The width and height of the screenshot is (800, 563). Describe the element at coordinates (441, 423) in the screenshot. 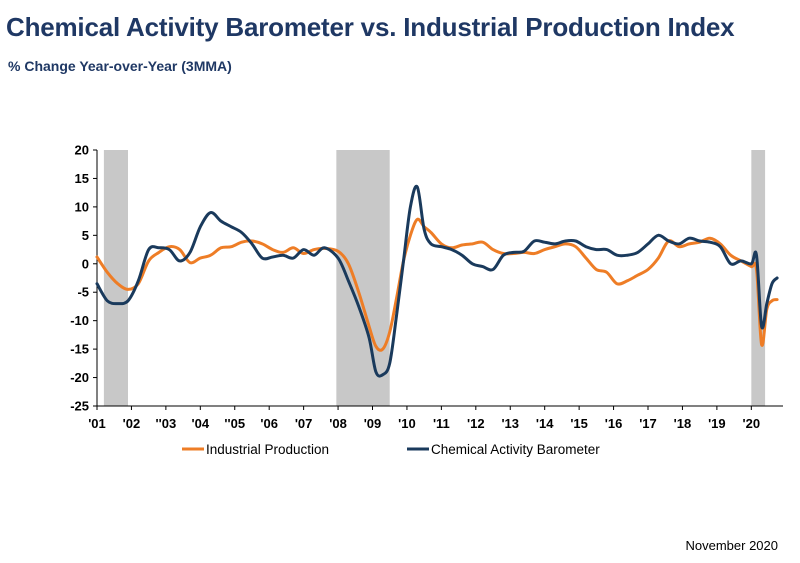

I see `x-tick-label: '11` at that location.